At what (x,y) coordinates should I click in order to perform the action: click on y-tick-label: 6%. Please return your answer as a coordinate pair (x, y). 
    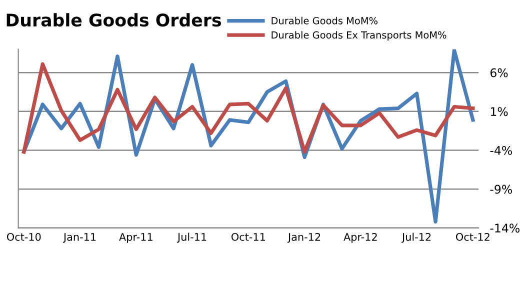
    Looking at the image, I should click on (499, 73).